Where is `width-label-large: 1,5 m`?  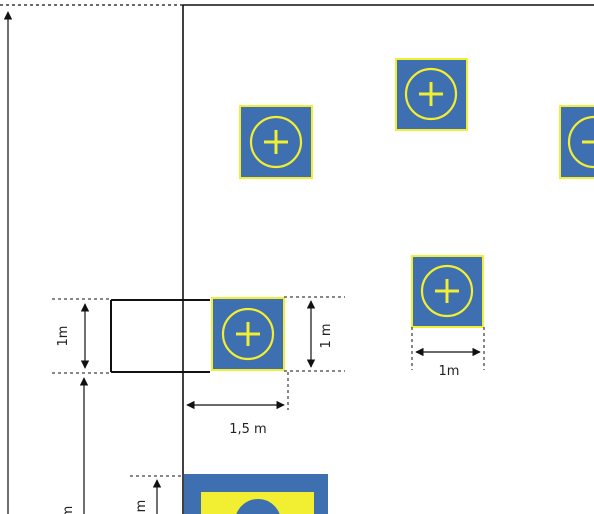
width-label-large: 1,5 m is located at coordinates (247, 429).